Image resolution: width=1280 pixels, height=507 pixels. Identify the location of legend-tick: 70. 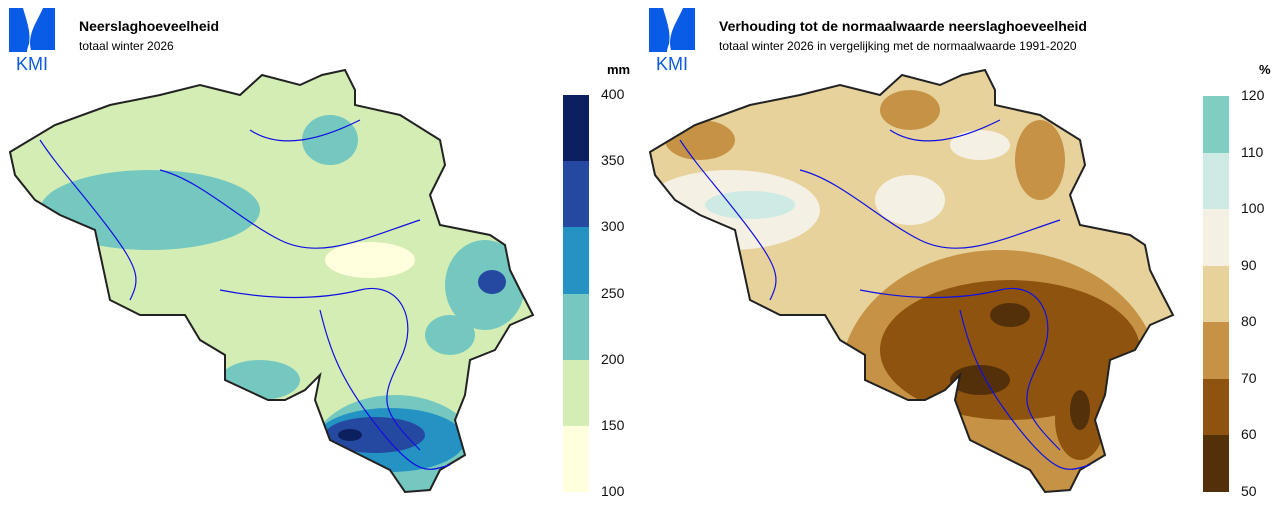
(1249, 377).